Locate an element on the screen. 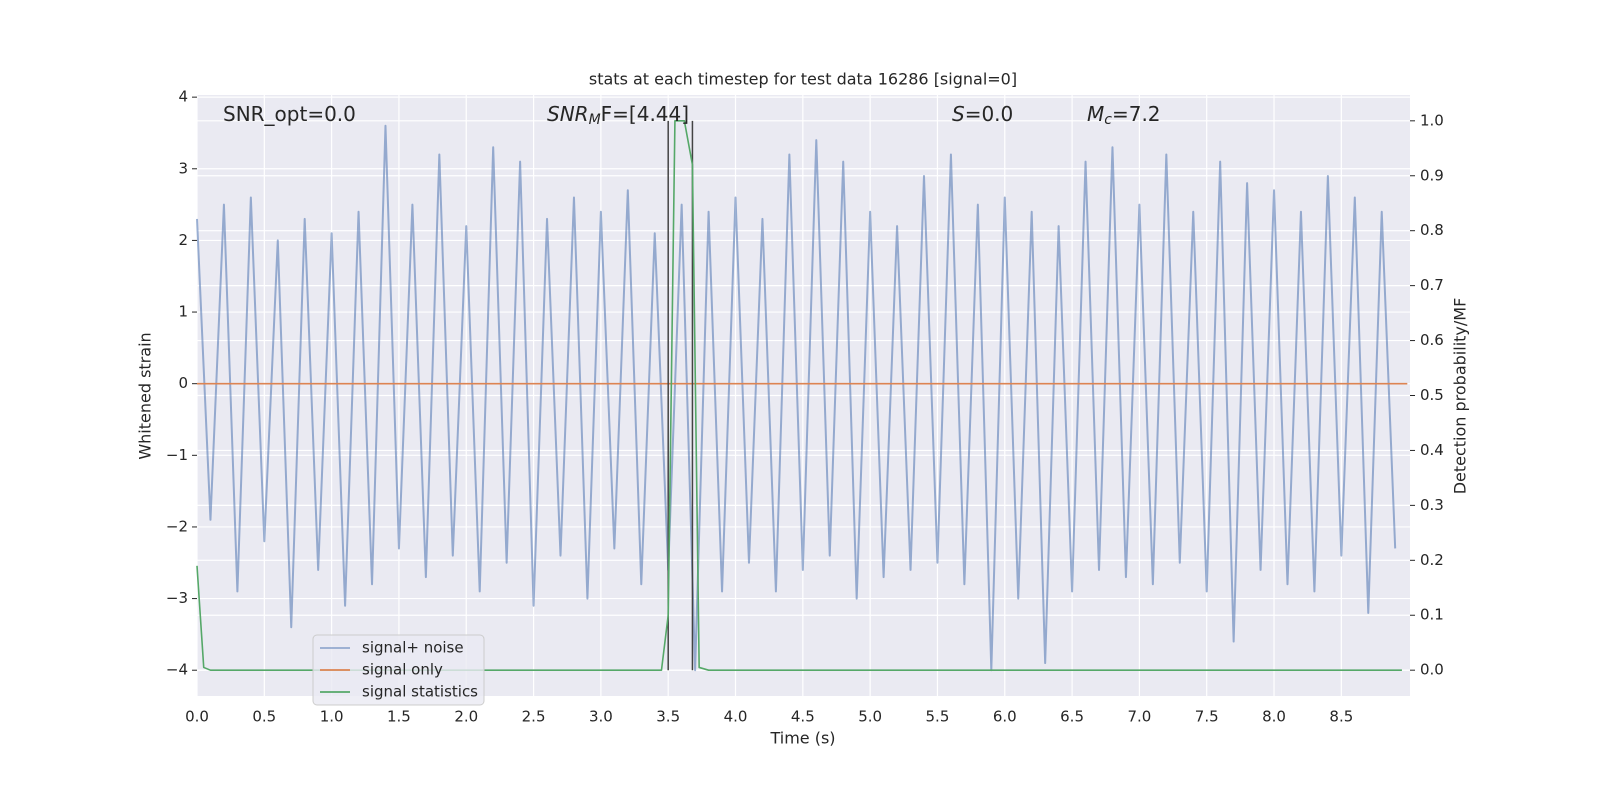 The height and width of the screenshot is (804, 1600). y2-tick-label: 0.6 is located at coordinates (1432, 340).